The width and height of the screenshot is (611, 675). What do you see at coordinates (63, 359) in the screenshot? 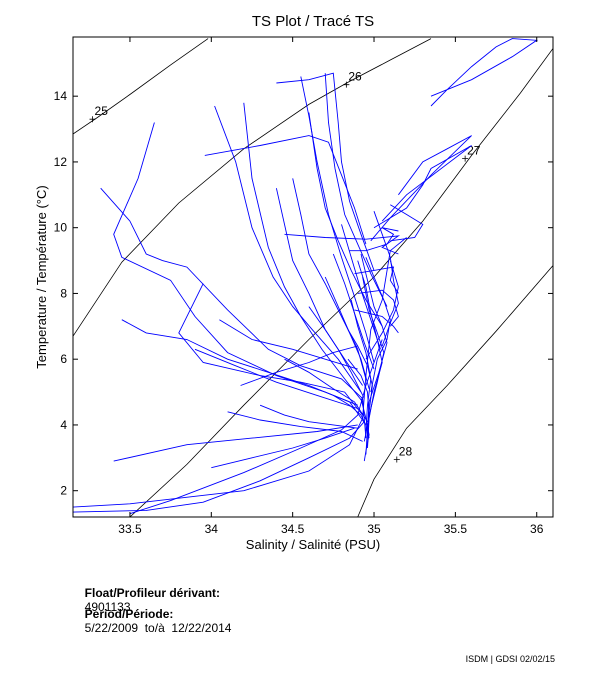
I see `y-tick-label: 6` at bounding box center [63, 359].